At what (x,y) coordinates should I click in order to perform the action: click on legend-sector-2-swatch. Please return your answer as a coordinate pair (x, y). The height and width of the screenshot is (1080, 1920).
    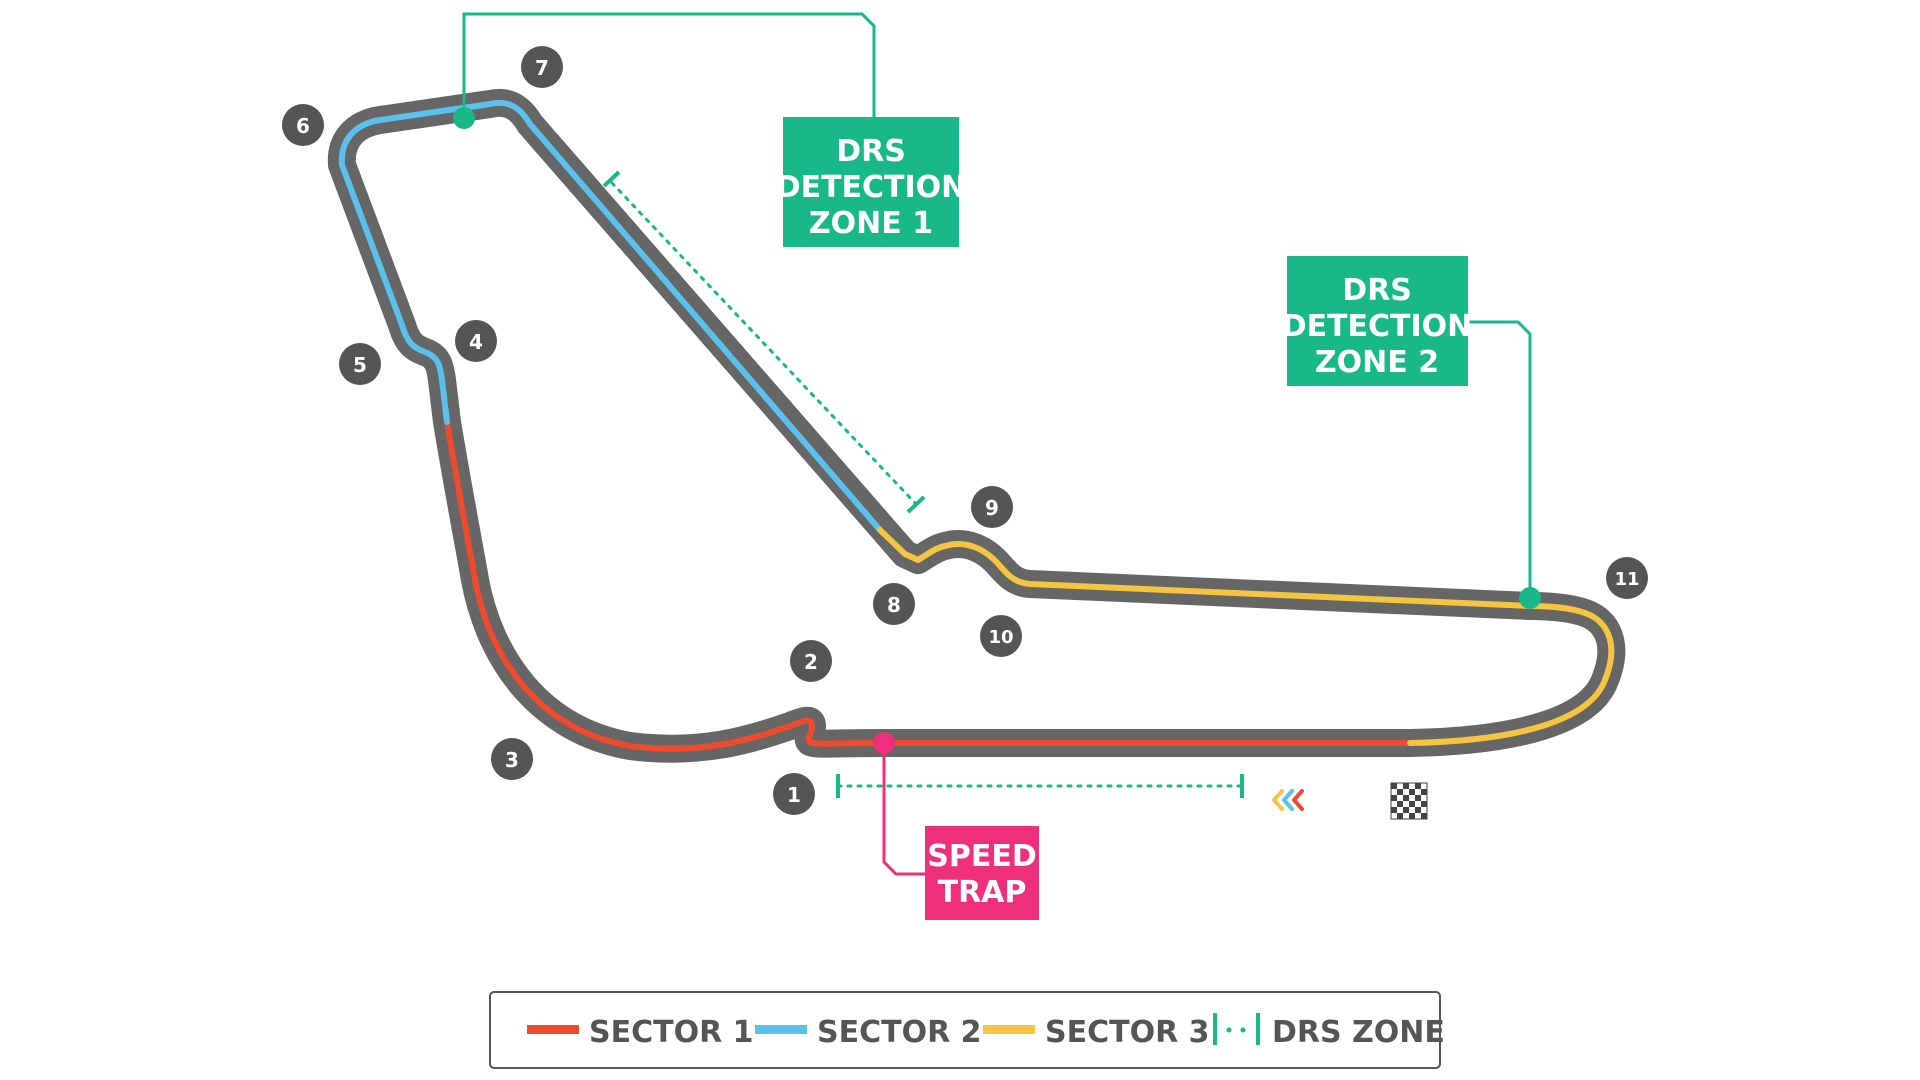
    Looking at the image, I should click on (781, 1029).